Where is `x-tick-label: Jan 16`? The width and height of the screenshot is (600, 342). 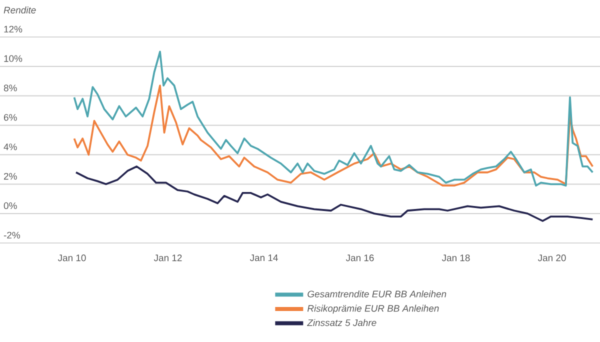
x-tick-label: Jan 16 is located at coordinates (360, 258).